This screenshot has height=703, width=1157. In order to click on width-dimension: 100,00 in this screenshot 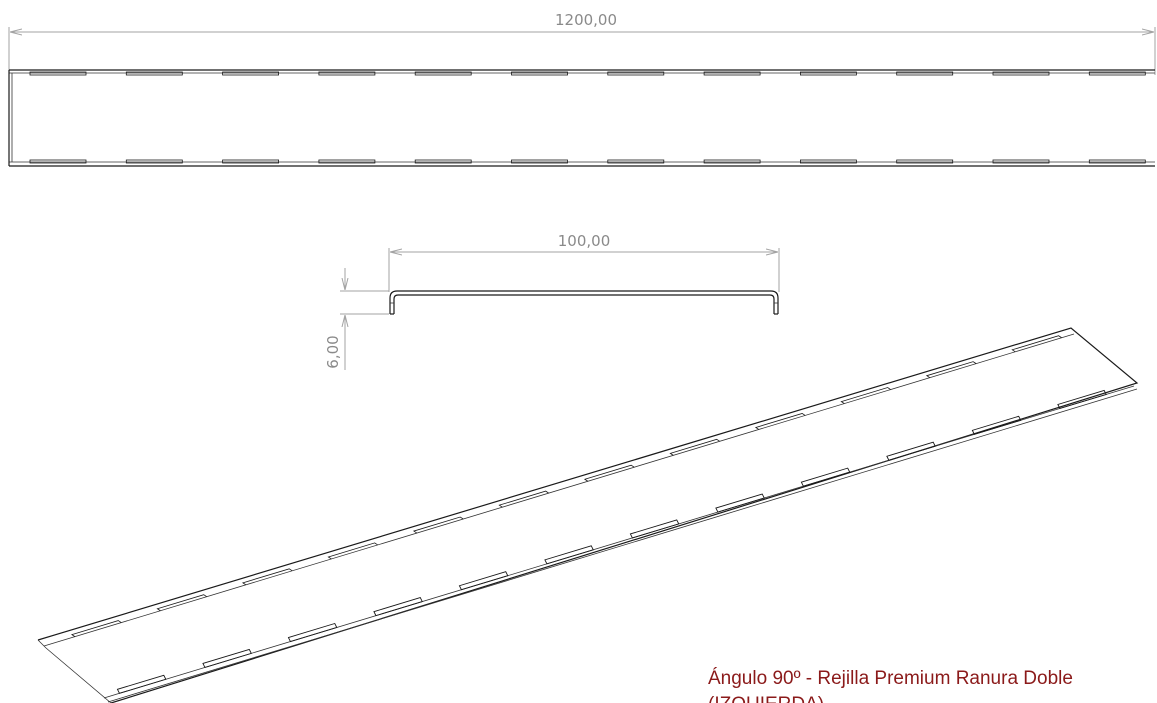, I will do `click(584, 262)`.